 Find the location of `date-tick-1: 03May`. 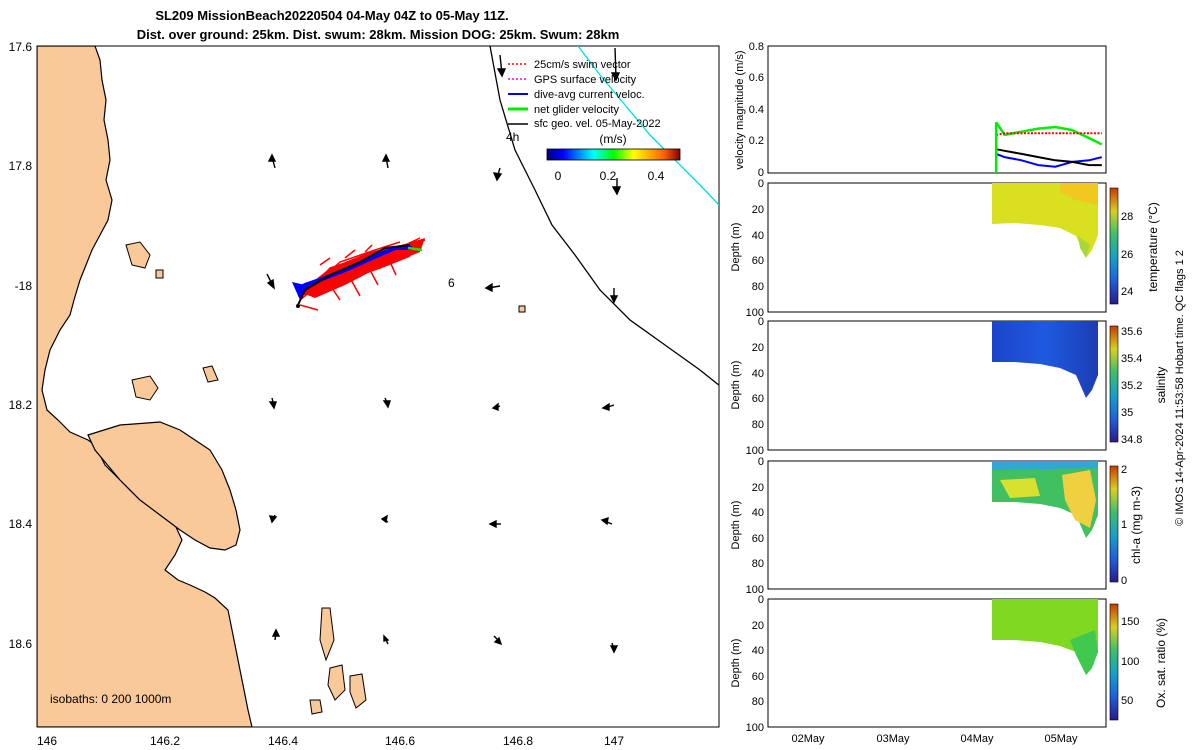

date-tick-1: 03May is located at coordinates (893, 739).